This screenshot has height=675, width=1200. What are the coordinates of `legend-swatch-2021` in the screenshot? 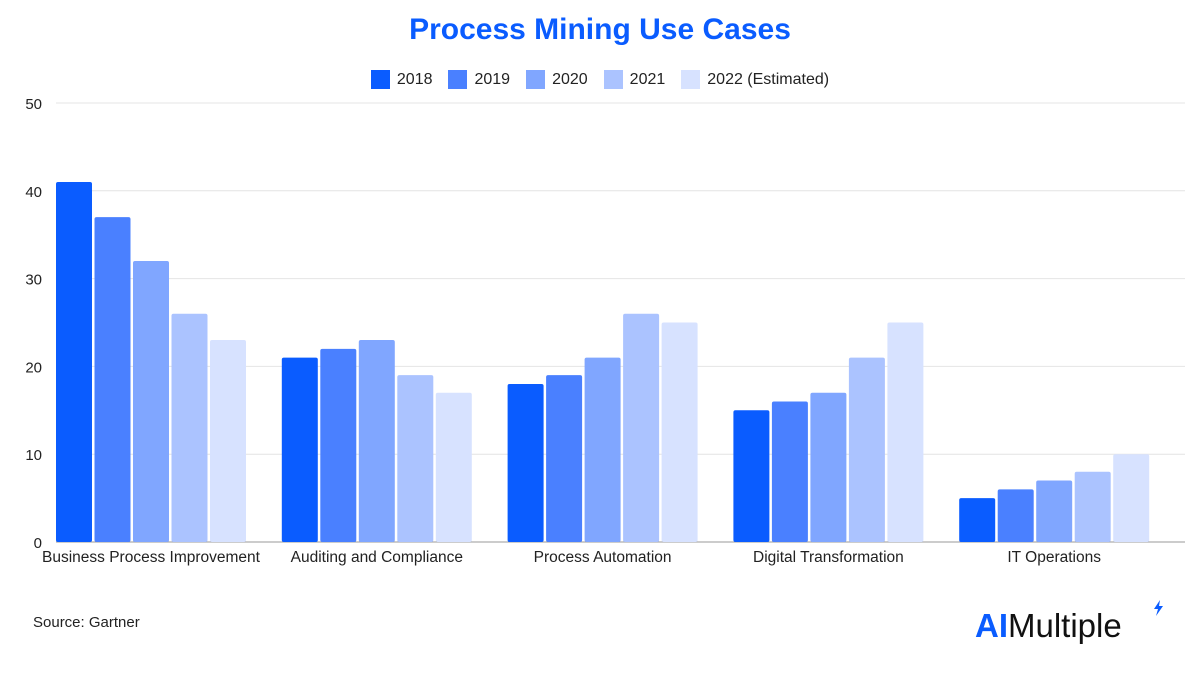 It's located at (613, 79).